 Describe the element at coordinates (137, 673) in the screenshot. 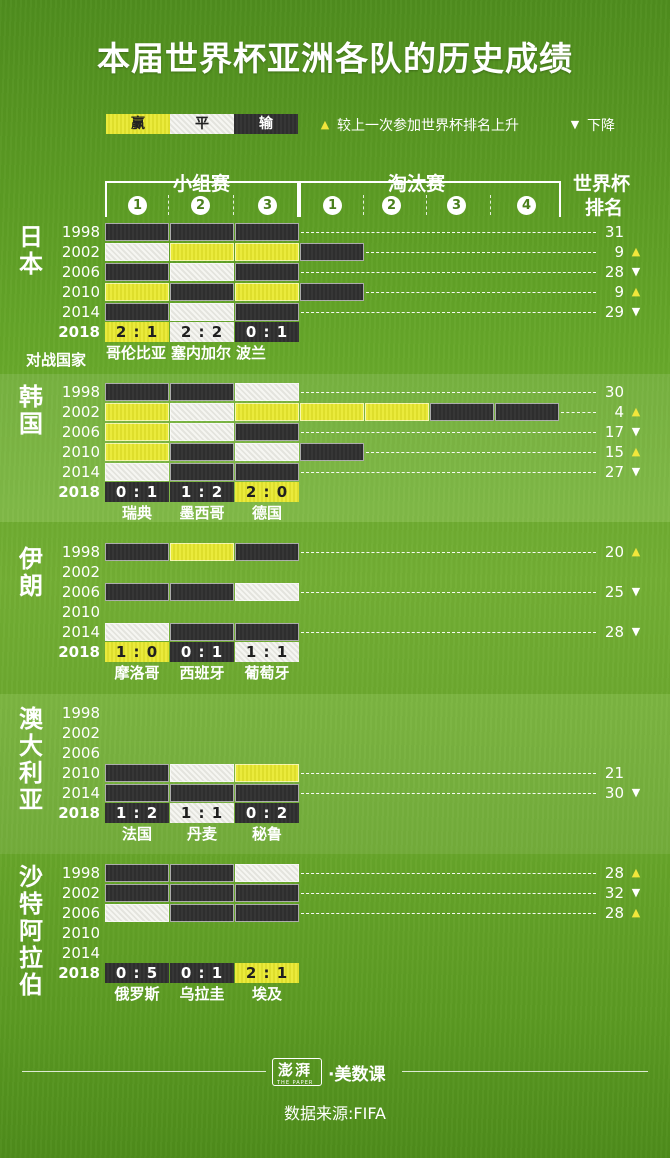

I see `opponent-name: 摩洛哥` at that location.